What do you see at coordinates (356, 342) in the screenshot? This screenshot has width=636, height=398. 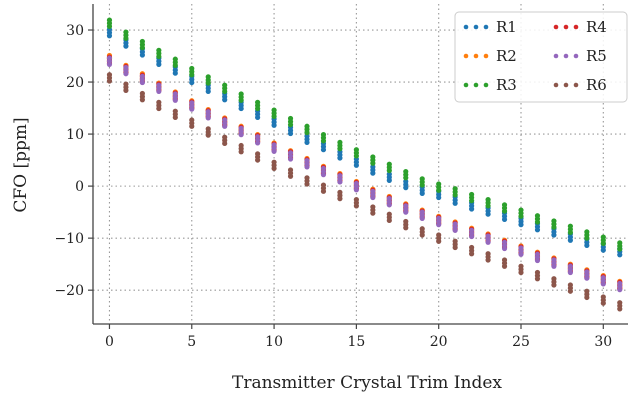 I see `x-tick-label: 15` at bounding box center [356, 342].